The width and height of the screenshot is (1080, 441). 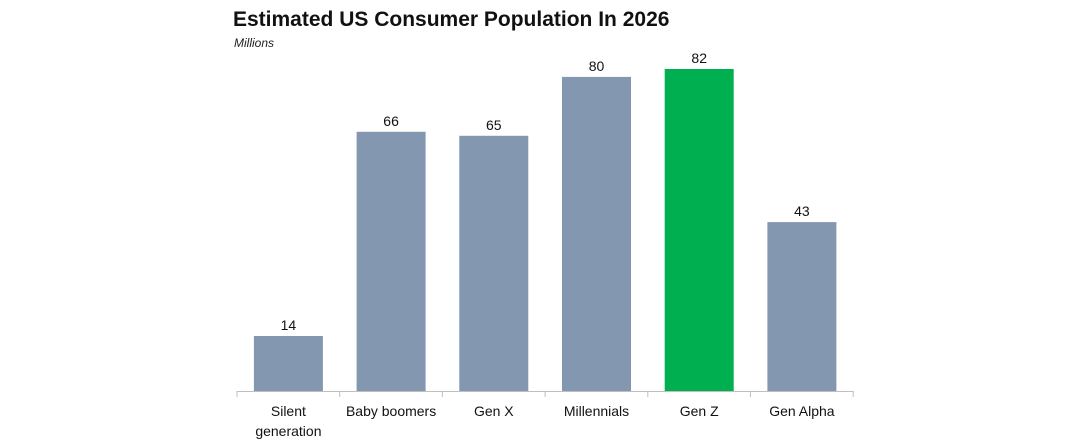 I want to click on chart-title: Estimated US Consumer Population In 2026, so click(x=451, y=19).